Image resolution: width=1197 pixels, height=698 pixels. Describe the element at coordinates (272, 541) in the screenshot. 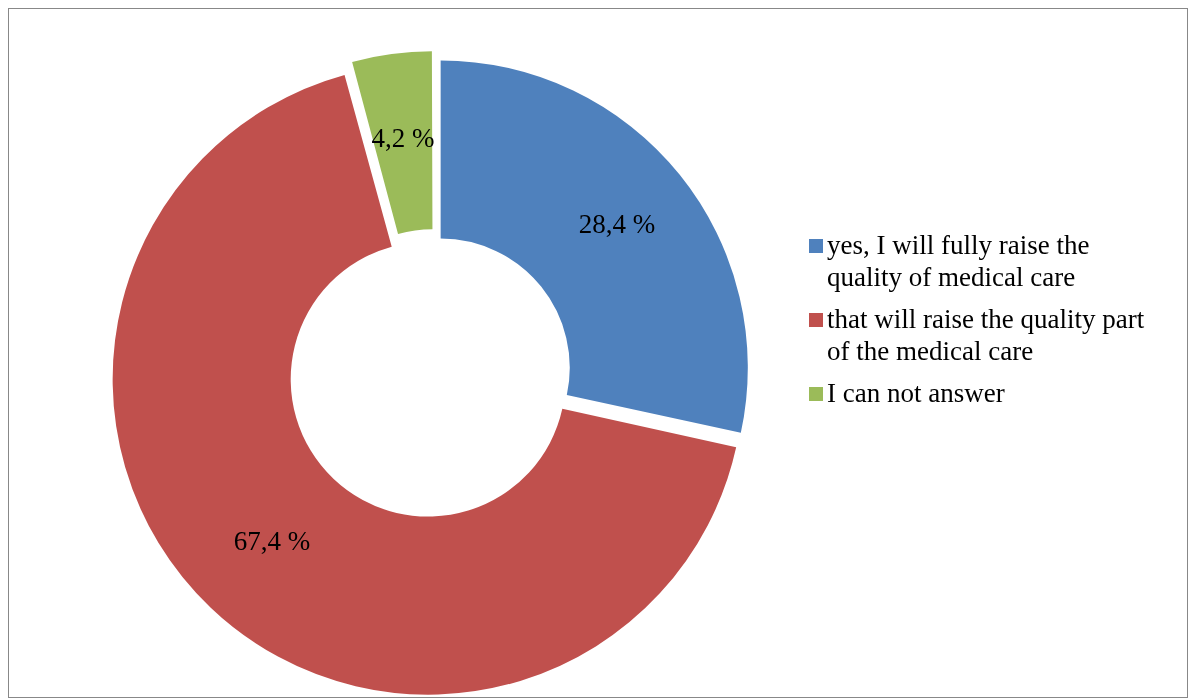

I see `data-label: 67,4 %` at that location.